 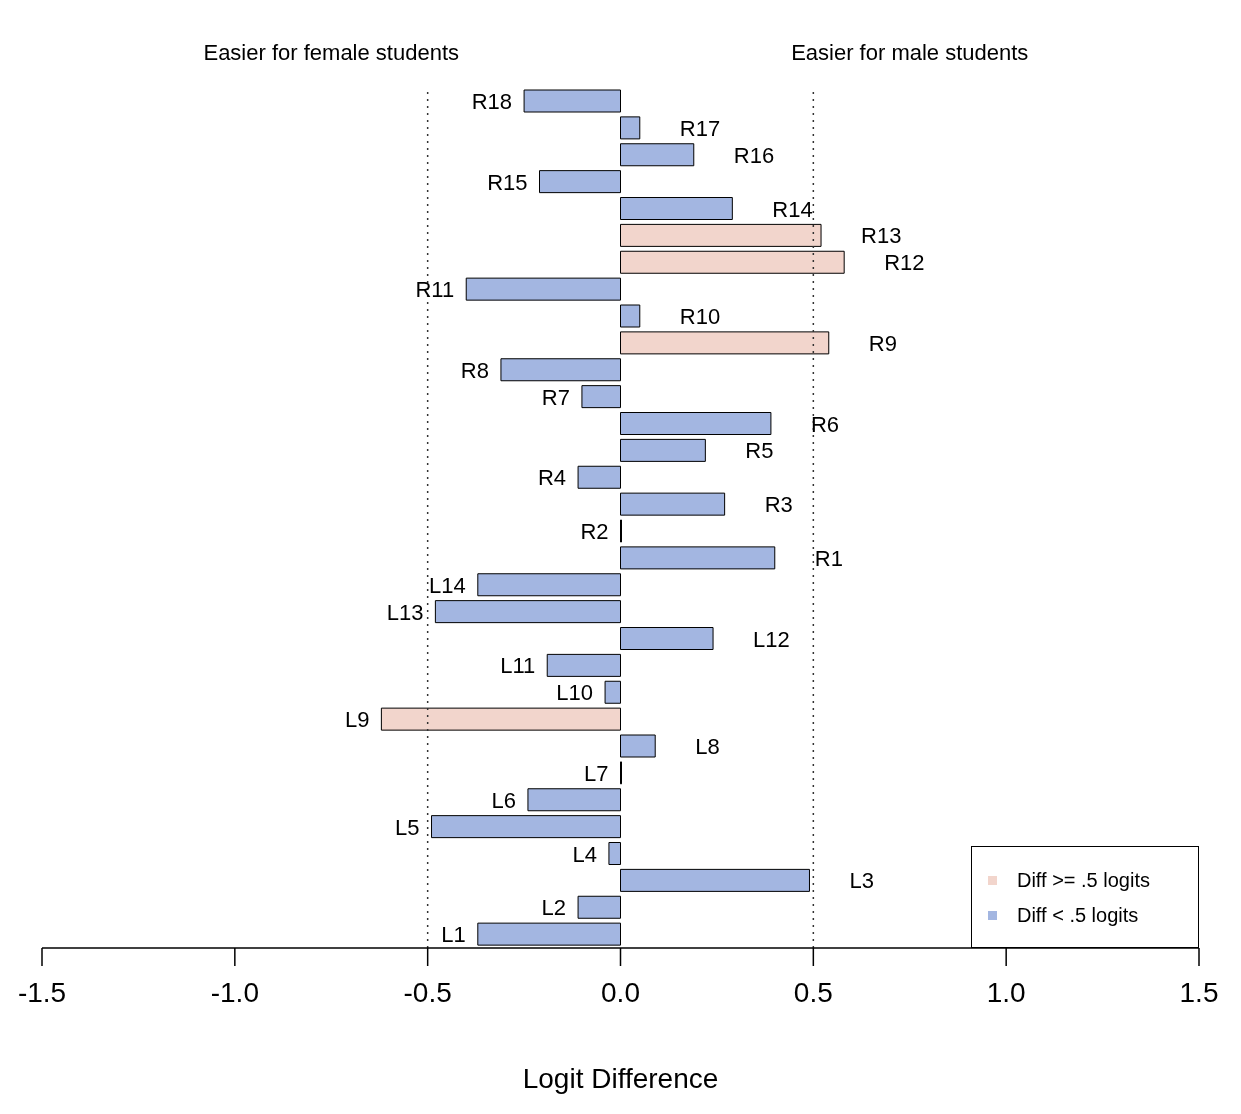 I want to click on x-tick-label: 0.0, so click(x=620, y=992).